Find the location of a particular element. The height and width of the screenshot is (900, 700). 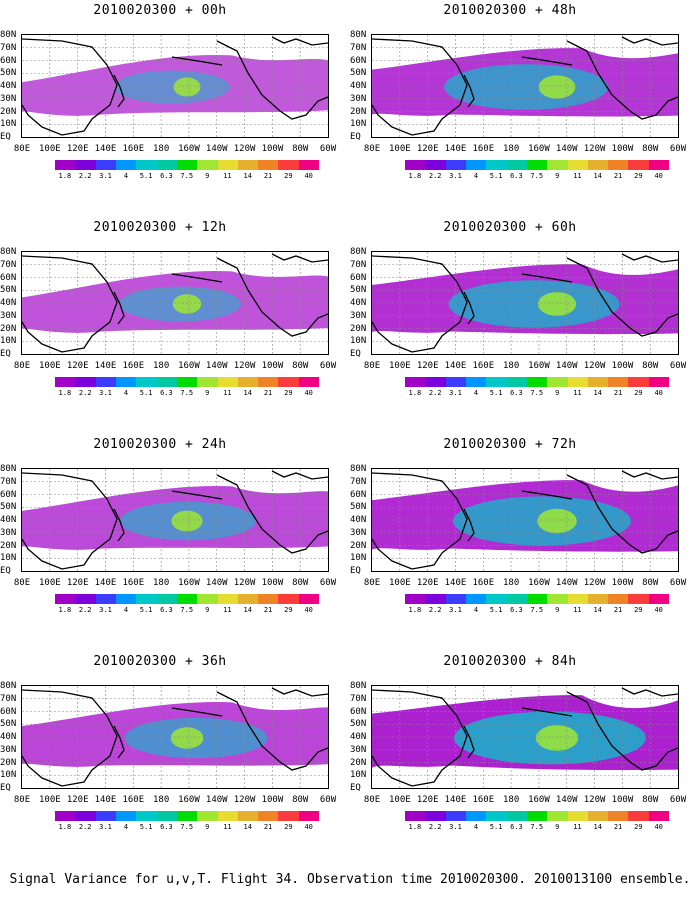

latitude-label: 40N is located at coordinates (358, 737).